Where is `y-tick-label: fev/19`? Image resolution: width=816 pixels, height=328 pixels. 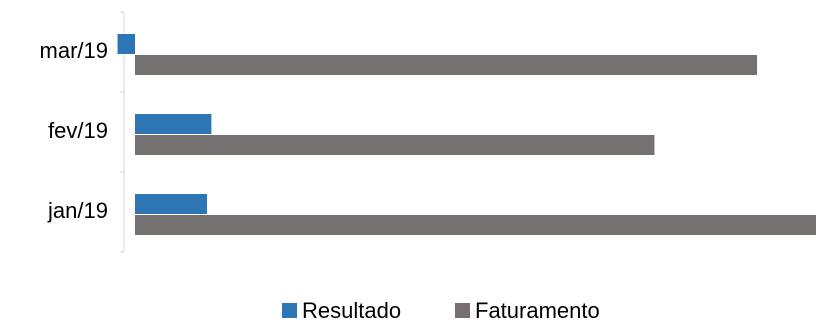
y-tick-label: fev/19 is located at coordinates (78, 130).